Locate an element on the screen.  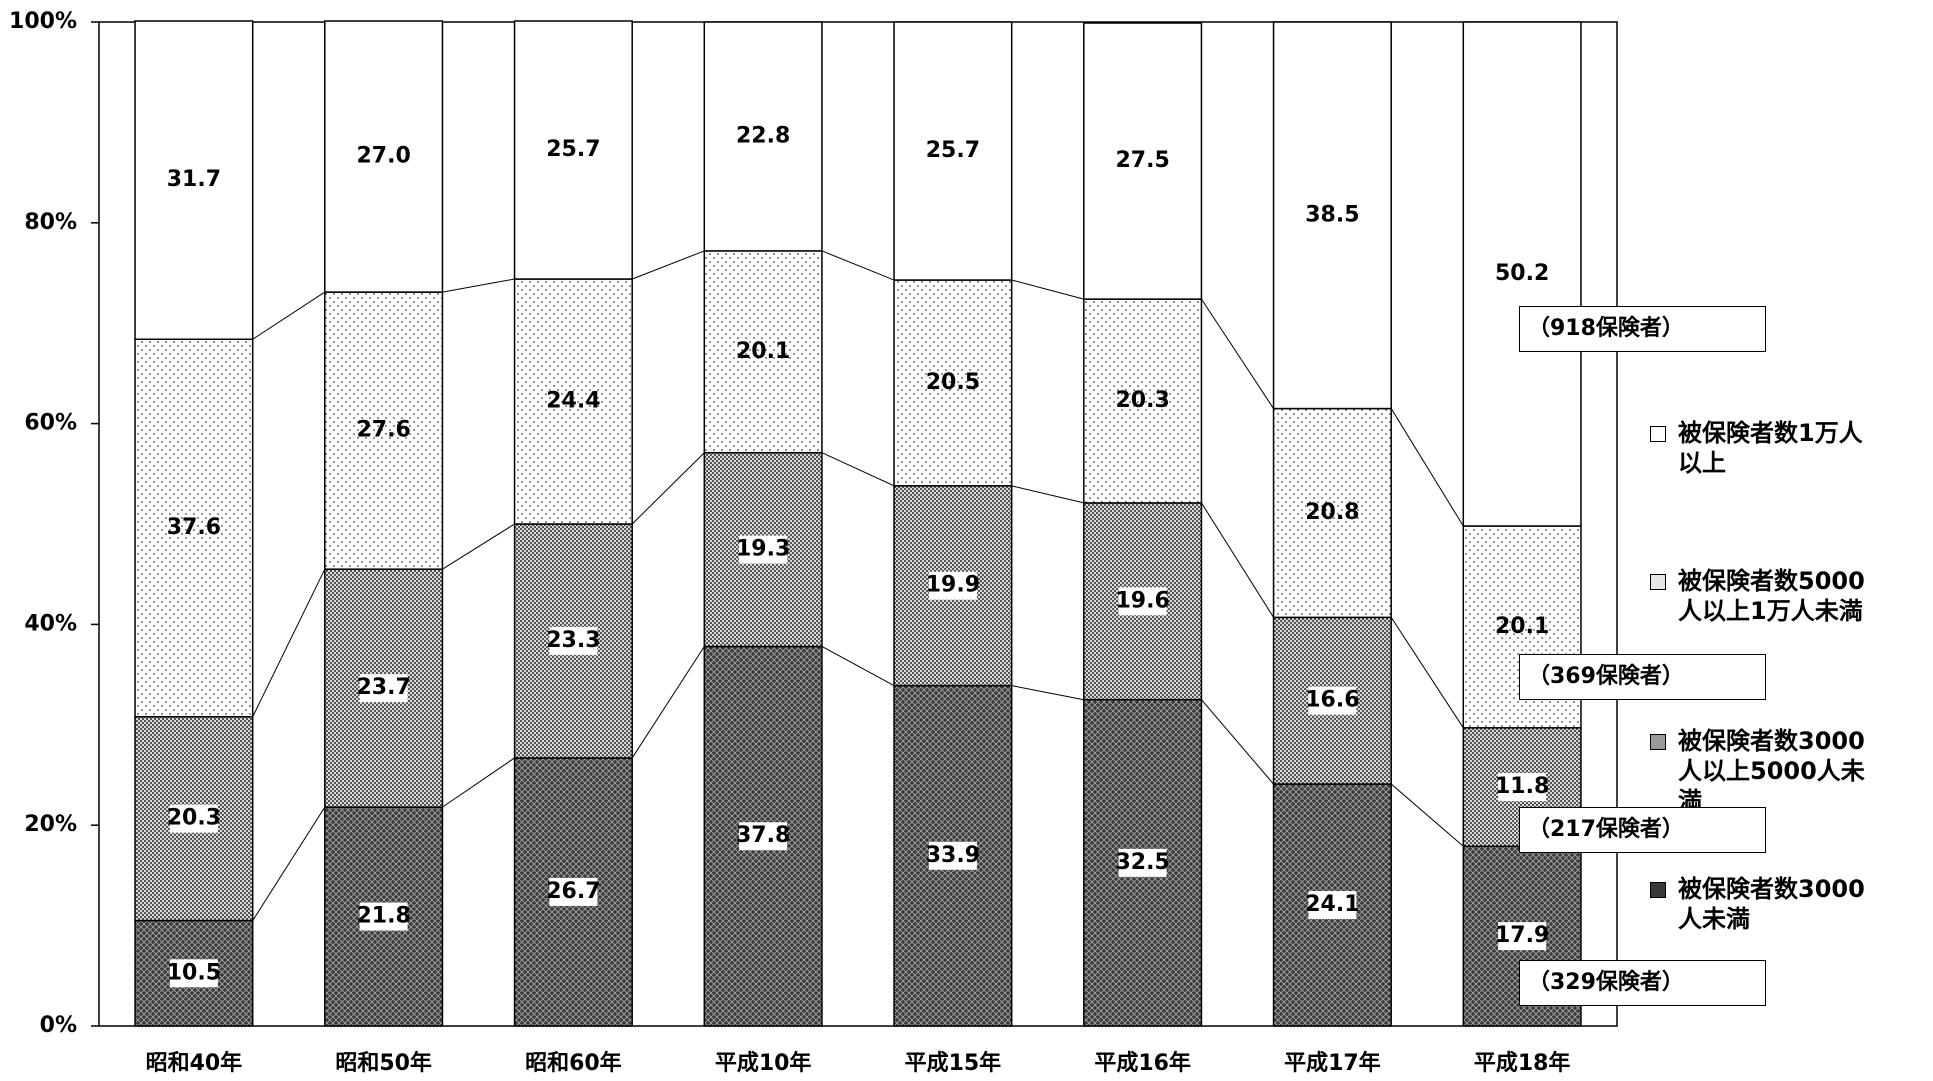
data-label: 37.8 is located at coordinates (763, 835).